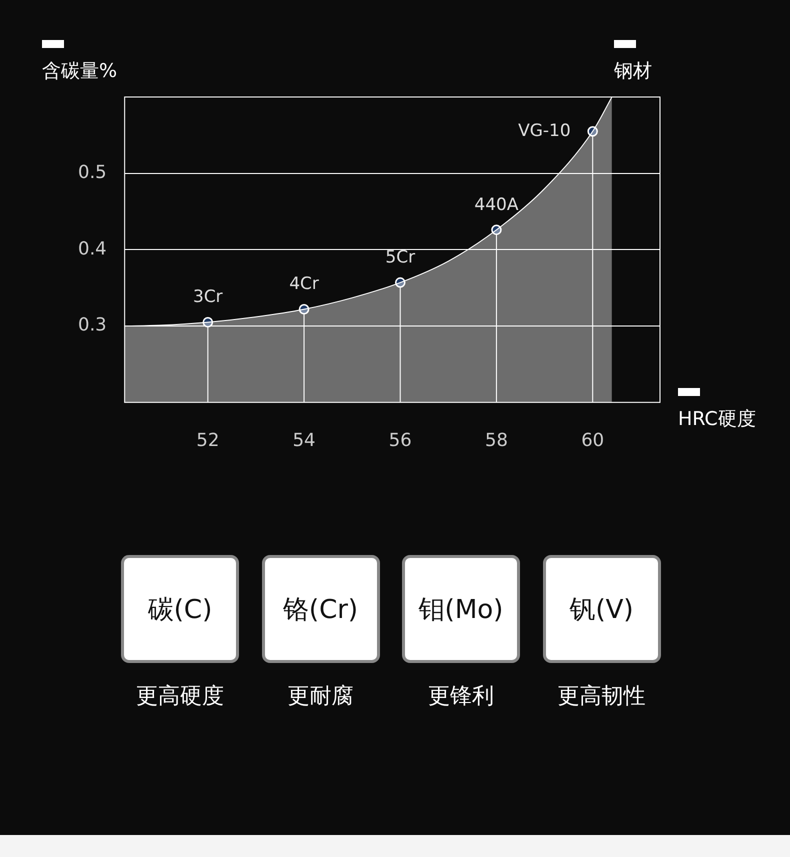  I want to click on annotation: 5Cr, so click(400, 257).